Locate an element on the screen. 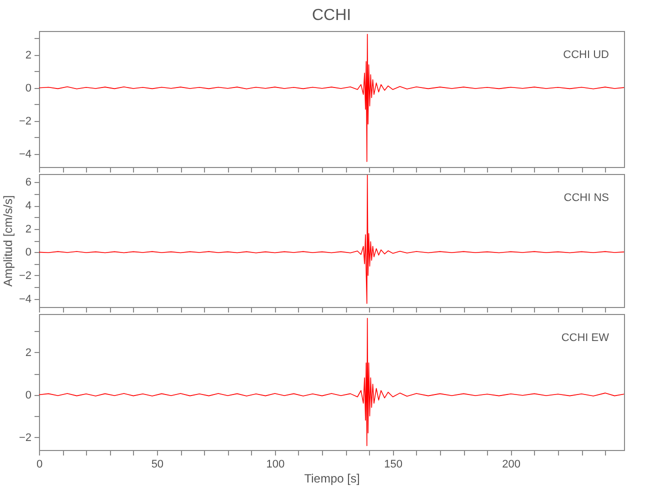 This screenshot has height=500, width=650. annotation: CCHI NS is located at coordinates (586, 198).